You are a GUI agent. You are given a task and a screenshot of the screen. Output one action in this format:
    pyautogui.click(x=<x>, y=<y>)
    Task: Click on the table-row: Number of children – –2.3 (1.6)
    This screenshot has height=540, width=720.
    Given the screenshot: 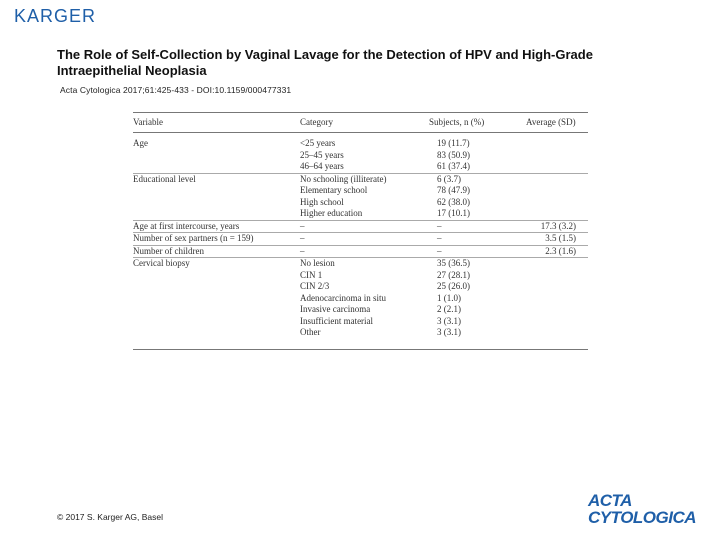 What is the action you would take?
    pyautogui.click(x=360, y=251)
    